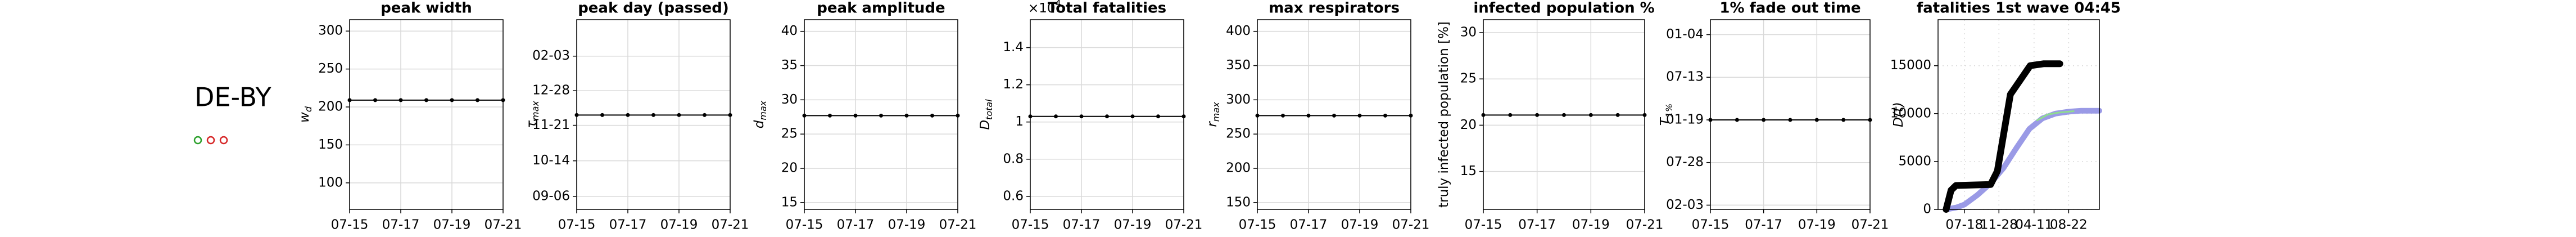 The height and width of the screenshot is (237, 2576). What do you see at coordinates (331, 182) in the screenshot?
I see `y-tick-label: 100` at bounding box center [331, 182].